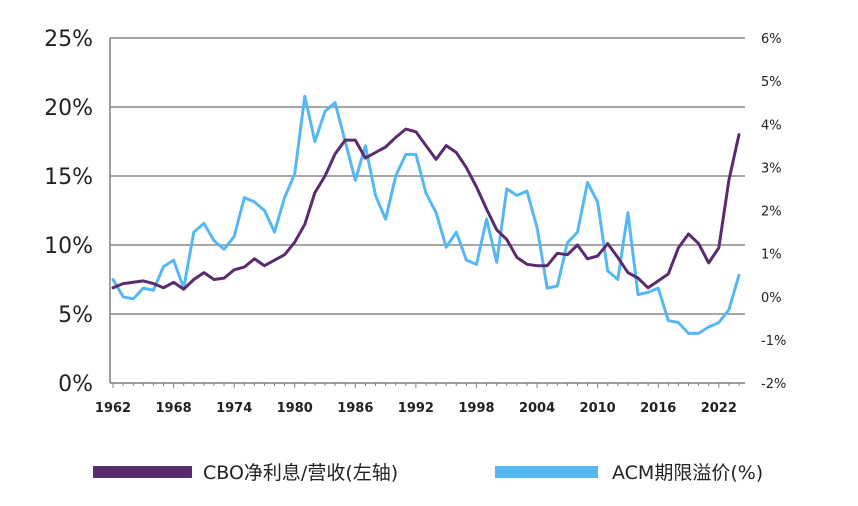 This screenshot has height=506, width=858. I want to click on right-tick-label: 0%, so click(771, 298).